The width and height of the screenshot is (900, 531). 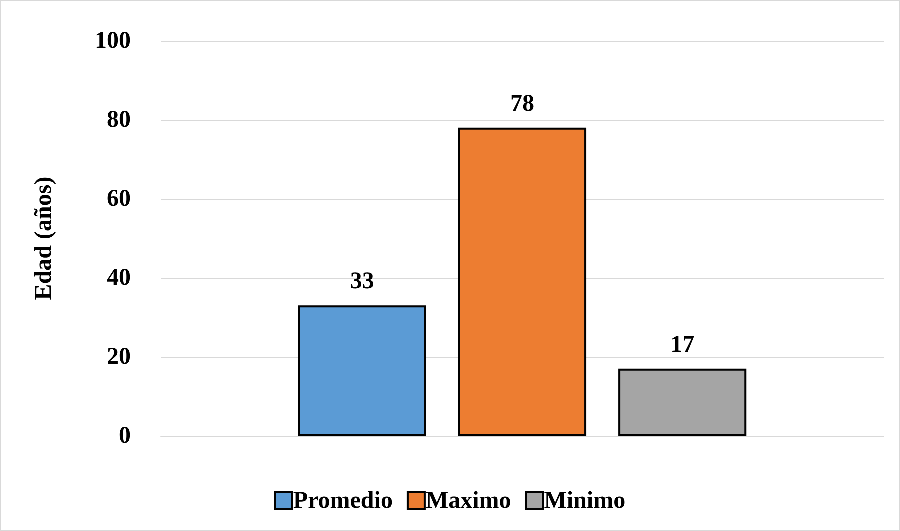 I want to click on y-tick-label: 60, so click(x=119, y=199).